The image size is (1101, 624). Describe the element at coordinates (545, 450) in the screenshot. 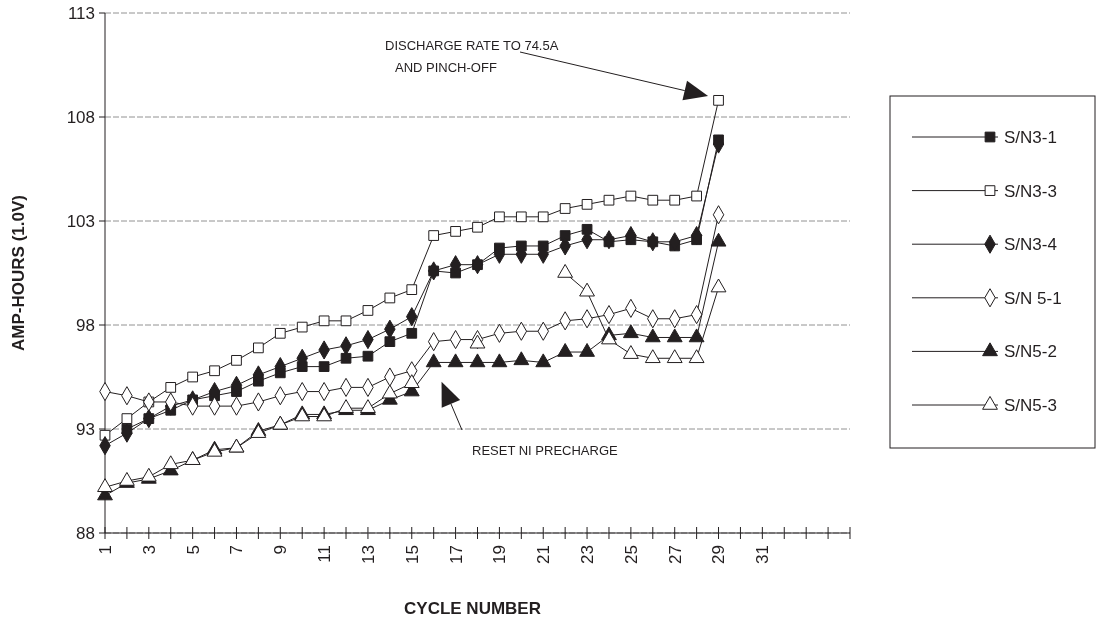

I see `annotation: RESET NI PRECHARGE` at that location.